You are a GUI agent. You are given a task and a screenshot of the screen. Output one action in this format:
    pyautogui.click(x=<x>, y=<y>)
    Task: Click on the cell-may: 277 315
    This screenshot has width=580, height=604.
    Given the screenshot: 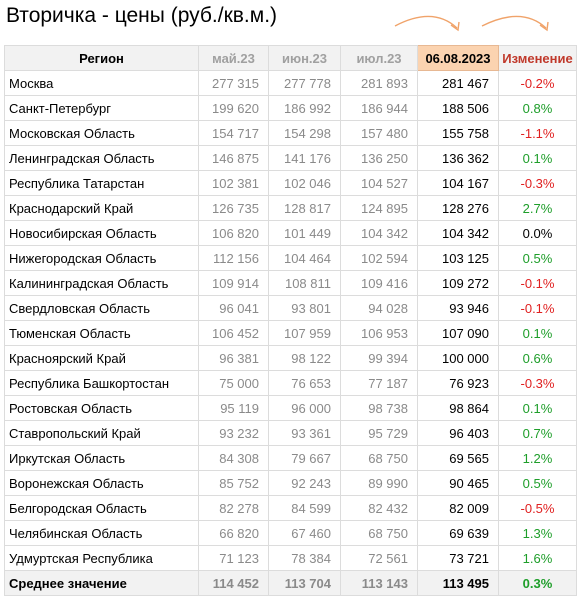 What is the action you would take?
    pyautogui.click(x=233, y=83)
    